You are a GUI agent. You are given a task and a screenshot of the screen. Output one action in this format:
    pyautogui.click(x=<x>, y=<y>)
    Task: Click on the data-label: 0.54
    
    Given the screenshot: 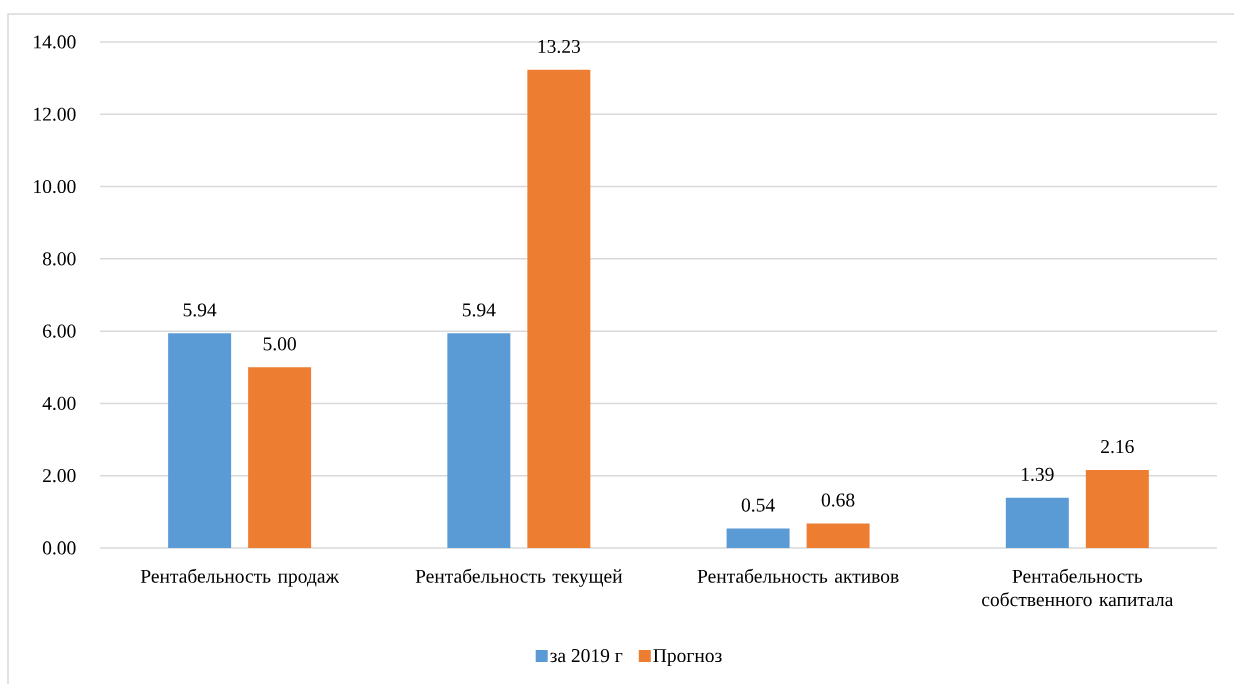 What is the action you would take?
    pyautogui.click(x=758, y=505)
    